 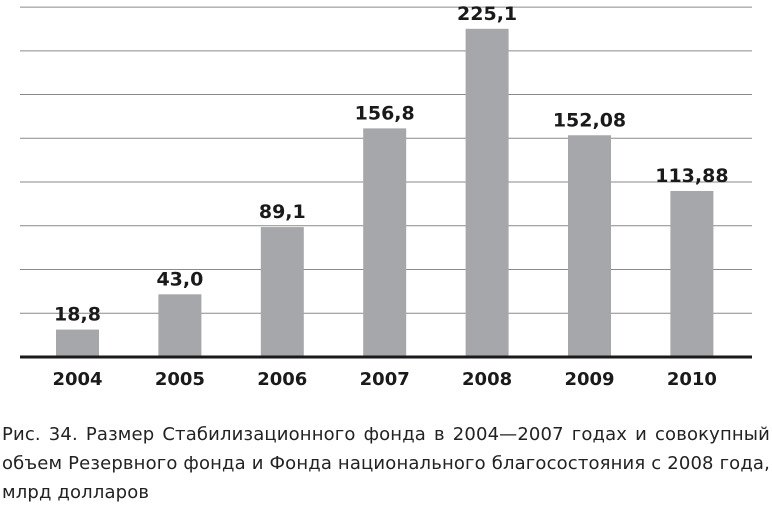 What do you see at coordinates (692, 379) in the screenshot?
I see `x-tick-2010: 2010` at bounding box center [692, 379].